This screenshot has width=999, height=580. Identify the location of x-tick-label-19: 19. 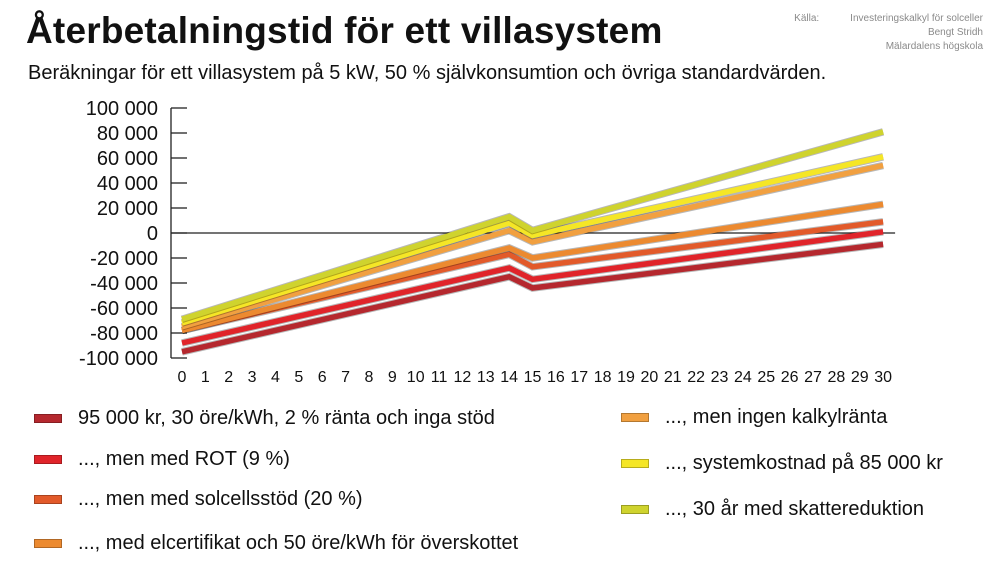
(626, 377).